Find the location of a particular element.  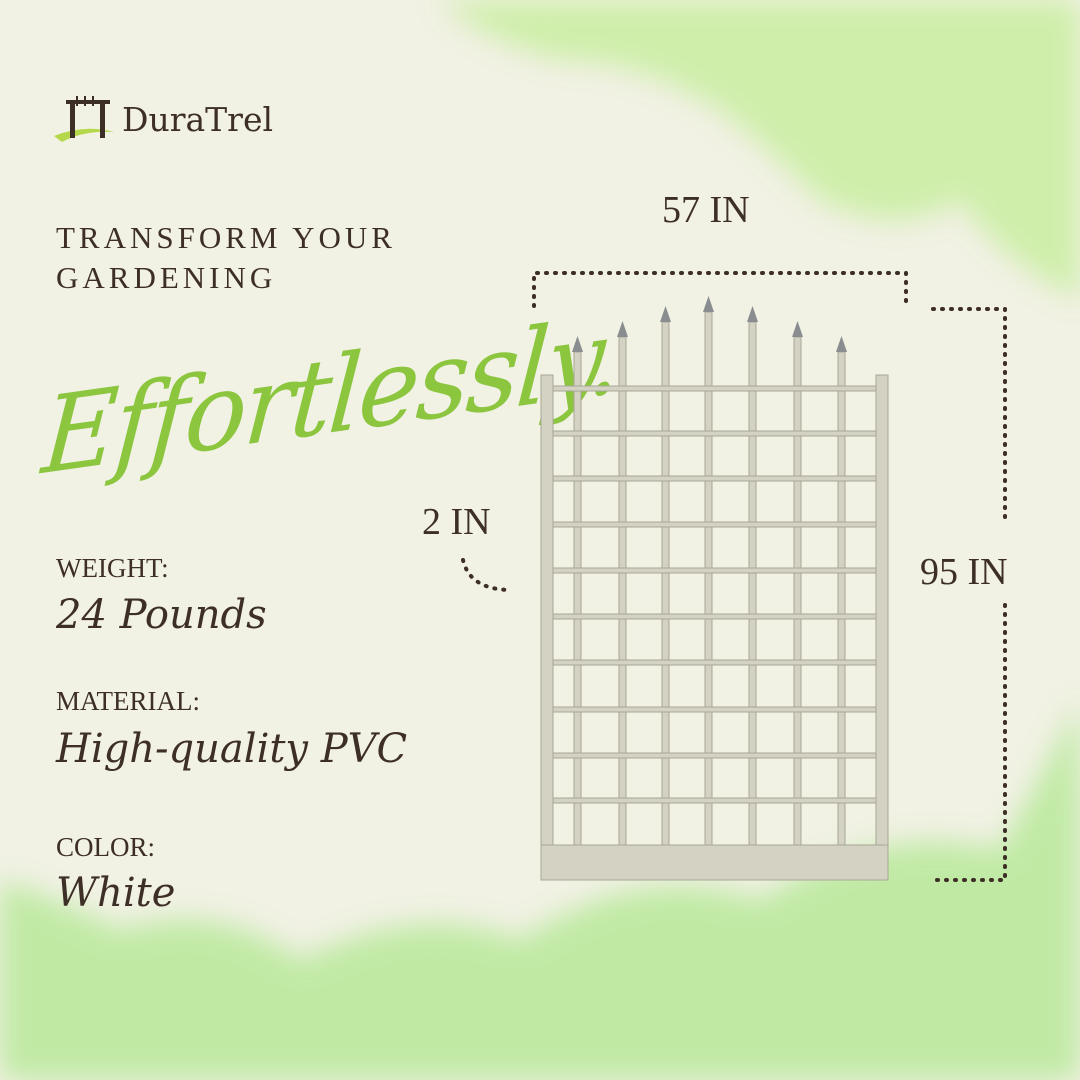

brand-name: DuraTrel is located at coordinates (198, 119).